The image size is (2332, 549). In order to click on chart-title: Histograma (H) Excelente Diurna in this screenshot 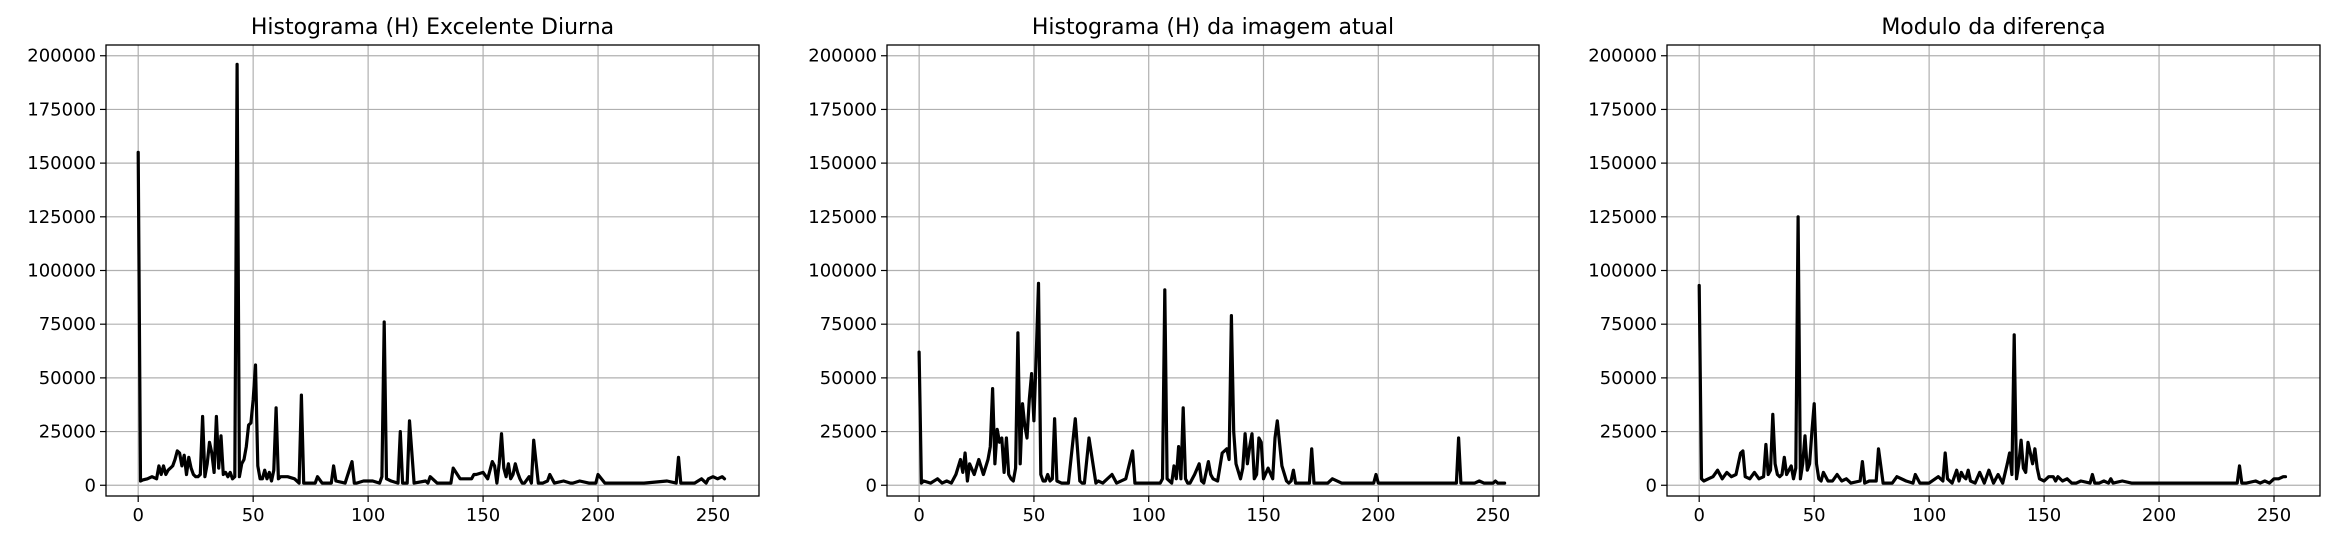, I will do `click(432, 27)`.